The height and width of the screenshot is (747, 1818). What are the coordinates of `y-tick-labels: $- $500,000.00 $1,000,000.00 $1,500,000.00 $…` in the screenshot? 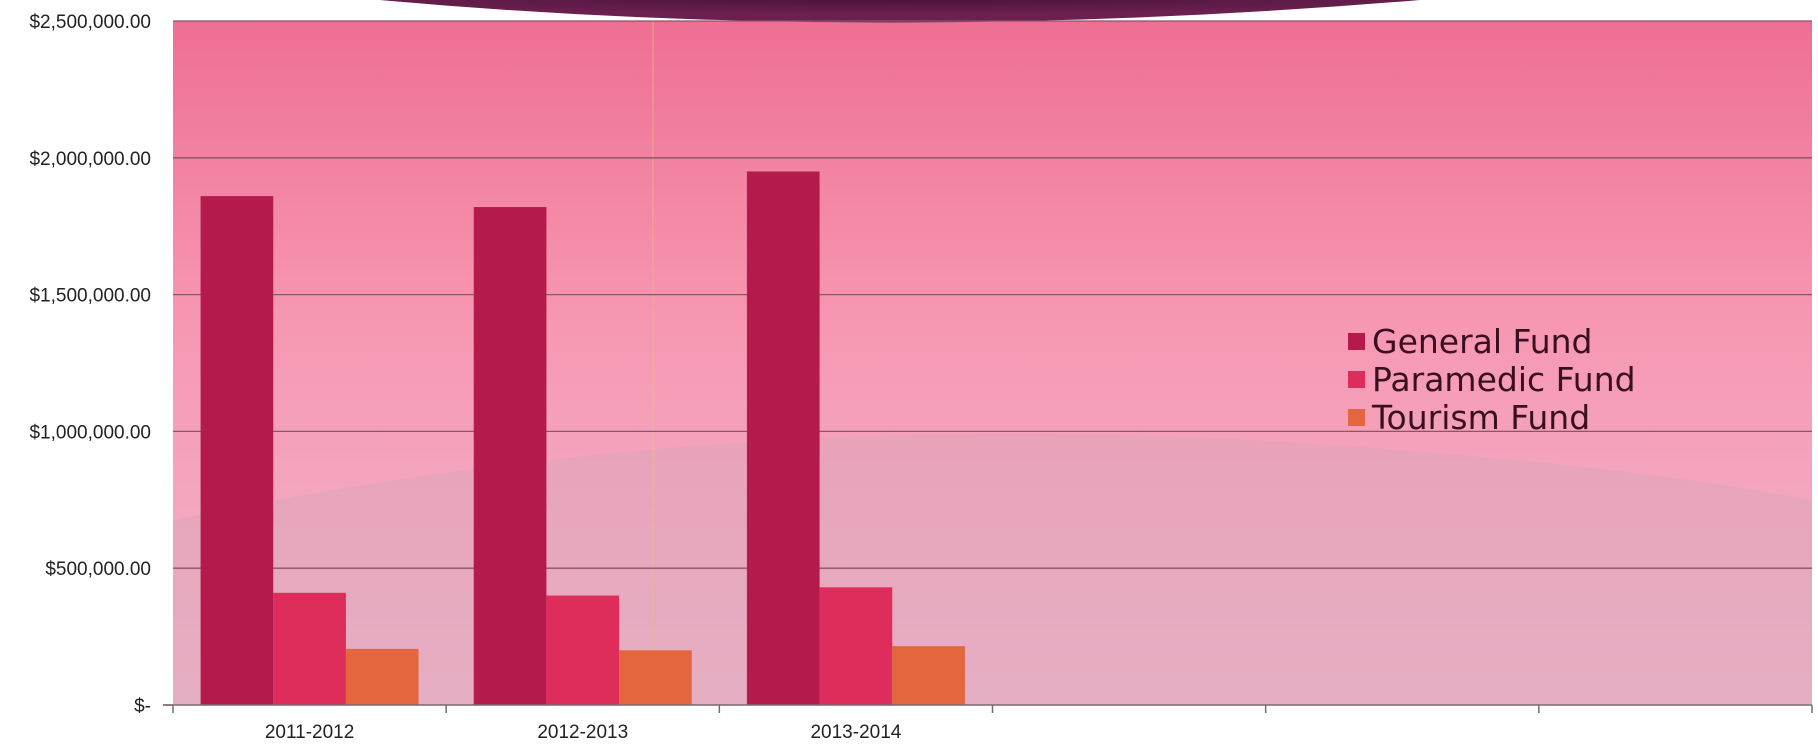 It's located at (90, 364).